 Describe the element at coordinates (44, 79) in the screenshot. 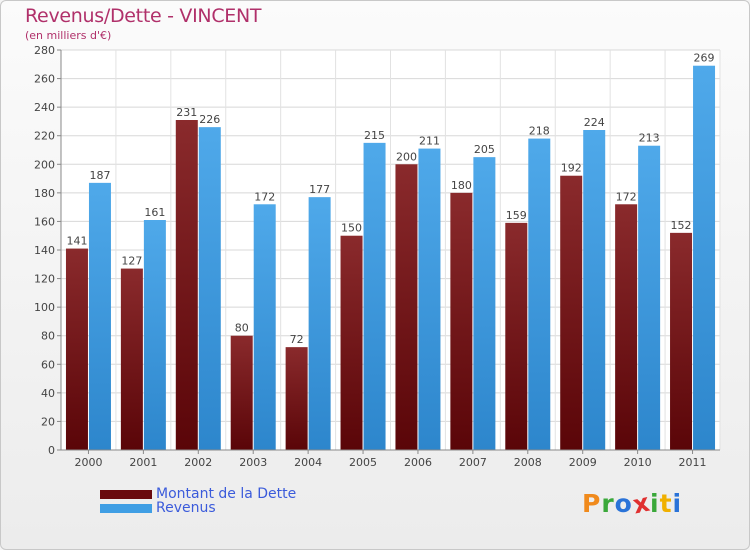

I see `y-tick-label: 260` at that location.